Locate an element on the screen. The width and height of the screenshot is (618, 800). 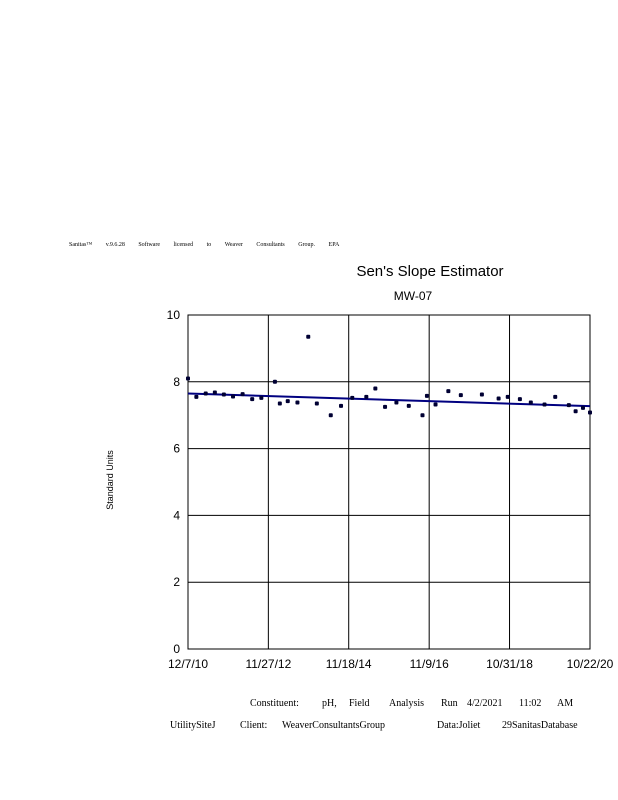
footer-client: WeaverConsultantsGroup is located at coordinates (334, 725).